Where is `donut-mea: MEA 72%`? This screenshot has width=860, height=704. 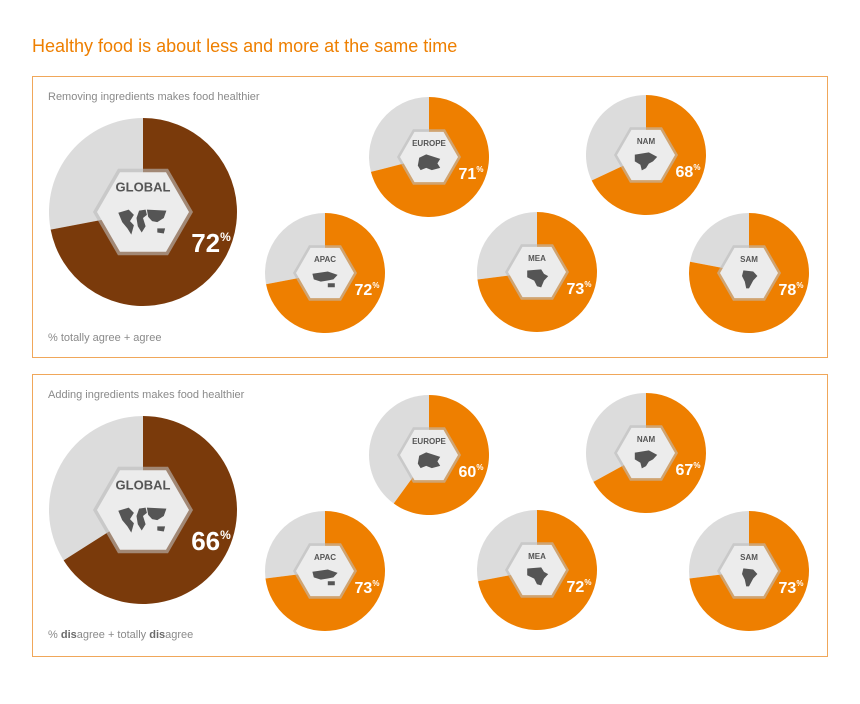 donut-mea: MEA 72% is located at coordinates (536, 570).